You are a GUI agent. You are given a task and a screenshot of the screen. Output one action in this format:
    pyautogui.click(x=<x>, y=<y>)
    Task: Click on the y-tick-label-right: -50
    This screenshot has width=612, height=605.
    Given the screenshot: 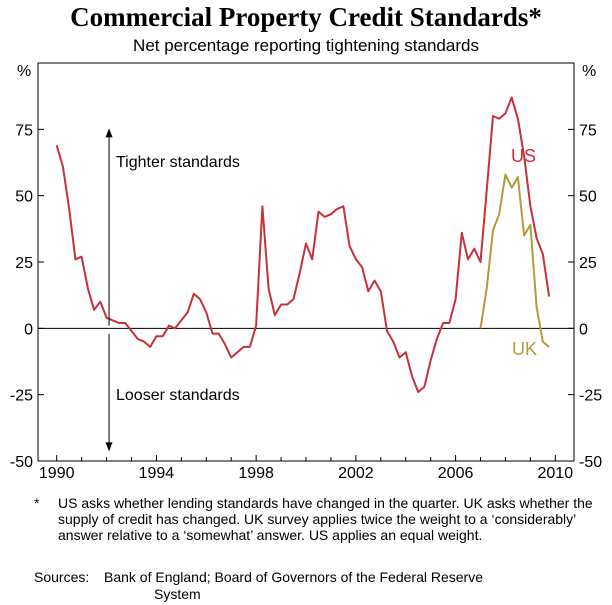 What is the action you would take?
    pyautogui.click(x=590, y=462)
    